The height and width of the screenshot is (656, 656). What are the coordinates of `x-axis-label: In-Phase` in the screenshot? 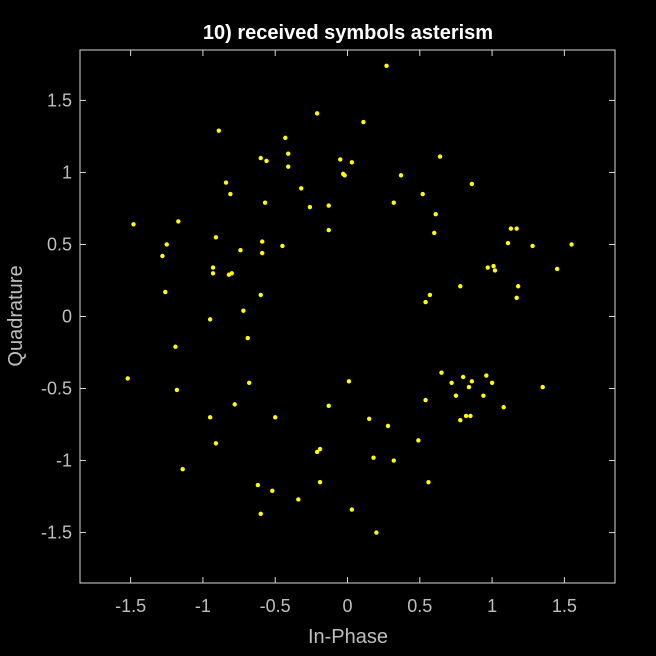 It's located at (348, 637).